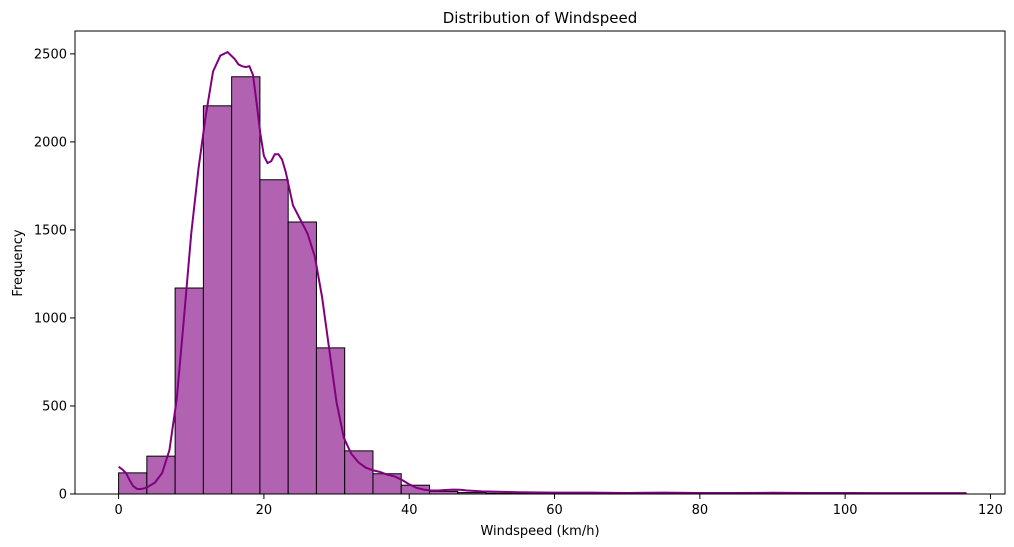 The width and height of the screenshot is (1014, 547). I want to click on x-tick-label: 20, so click(264, 510).